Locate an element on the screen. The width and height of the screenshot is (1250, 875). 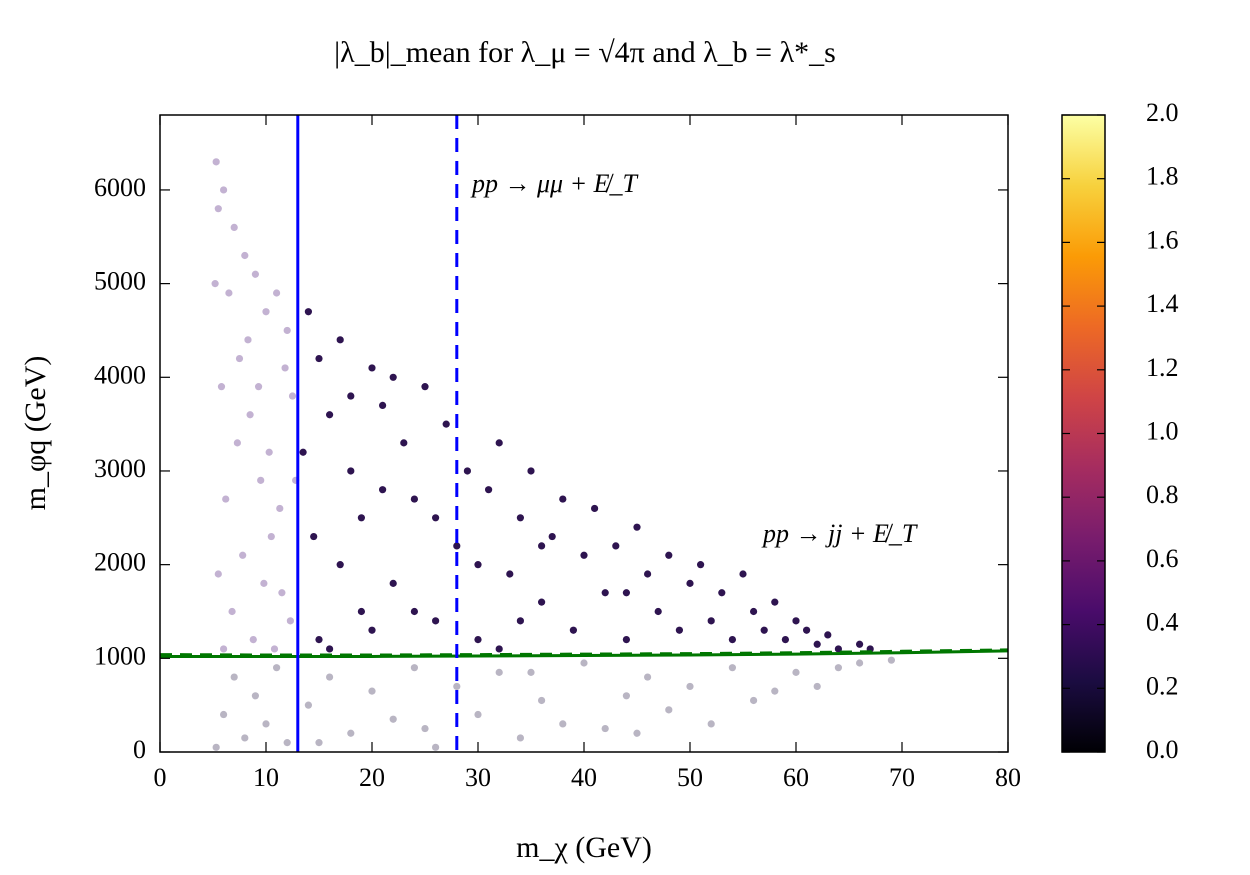
y-tick-label: 0 is located at coordinates (139, 749).